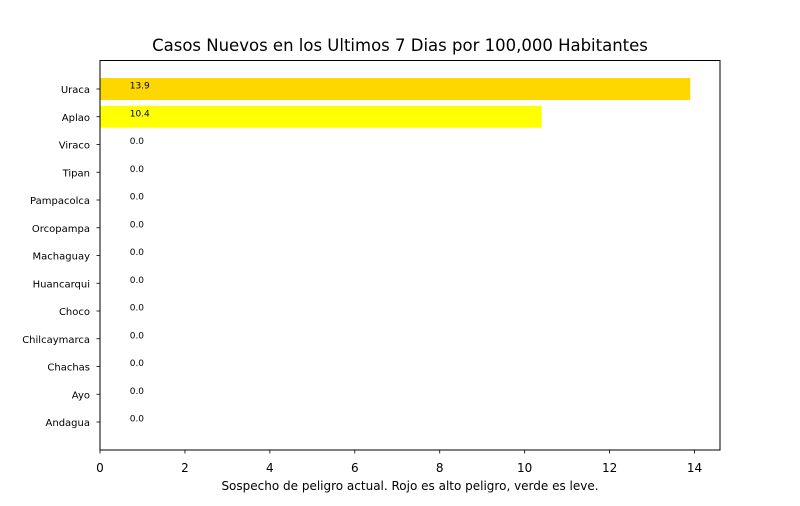 Image resolution: width=800 pixels, height=506 pixels. I want to click on y-tick-label: Chilcaymarca, so click(56, 340).